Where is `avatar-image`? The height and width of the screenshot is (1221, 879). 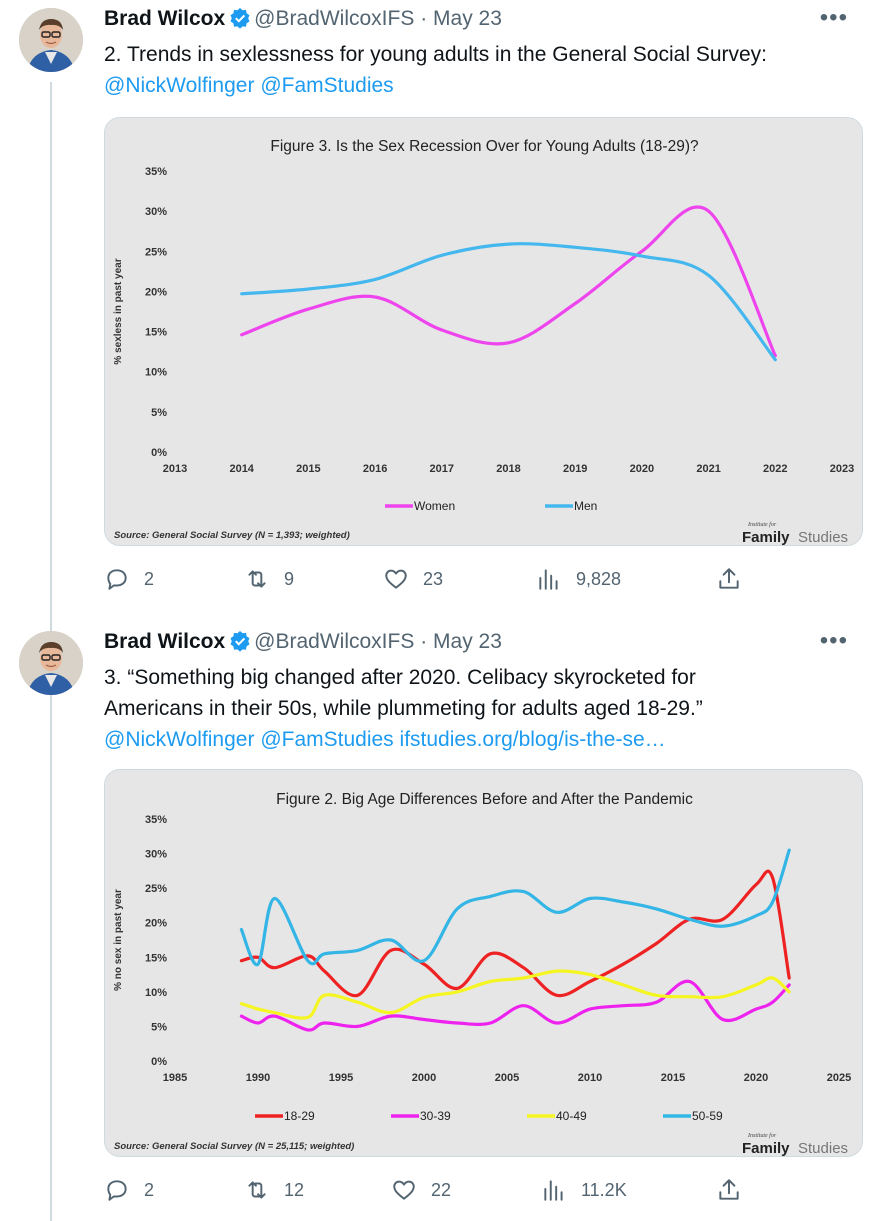
avatar-image is located at coordinates (51, 40).